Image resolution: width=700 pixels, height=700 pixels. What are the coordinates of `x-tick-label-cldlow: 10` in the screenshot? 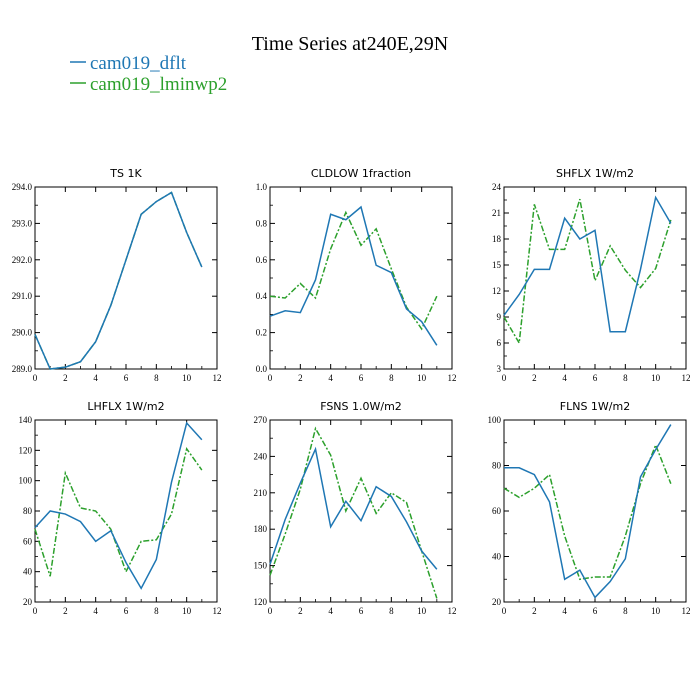 It's located at (422, 378).